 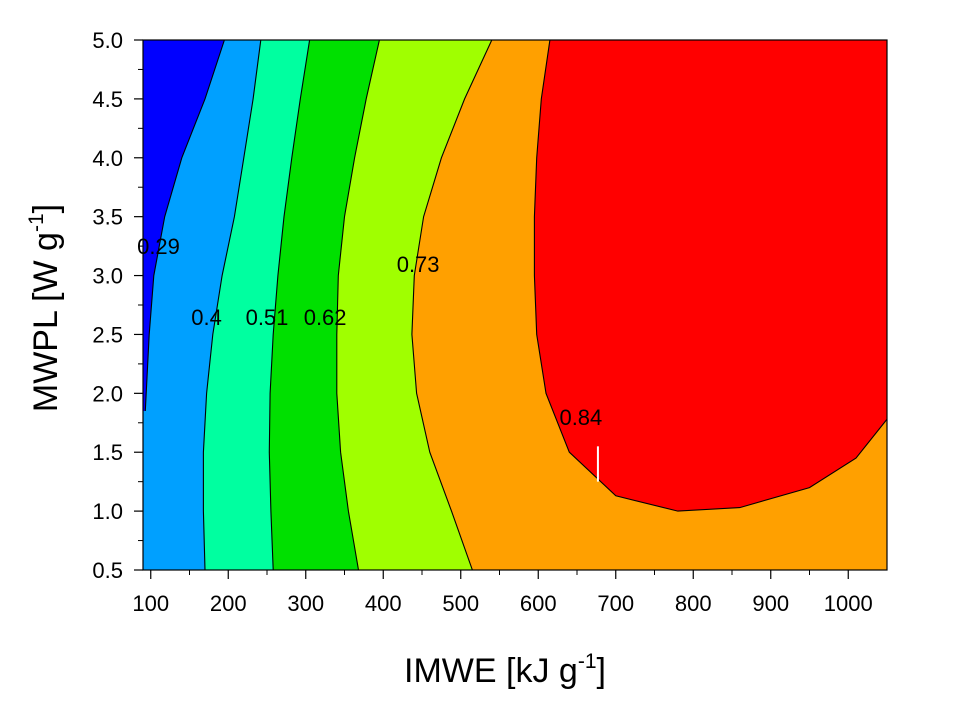 I want to click on region-0.62-0.73, so click(x=414, y=305).